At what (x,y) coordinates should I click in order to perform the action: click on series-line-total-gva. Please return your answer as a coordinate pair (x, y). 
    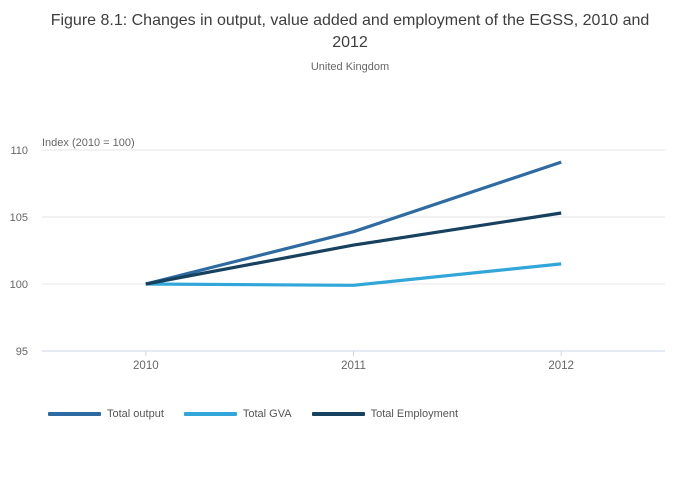
    Looking at the image, I should click on (353, 274).